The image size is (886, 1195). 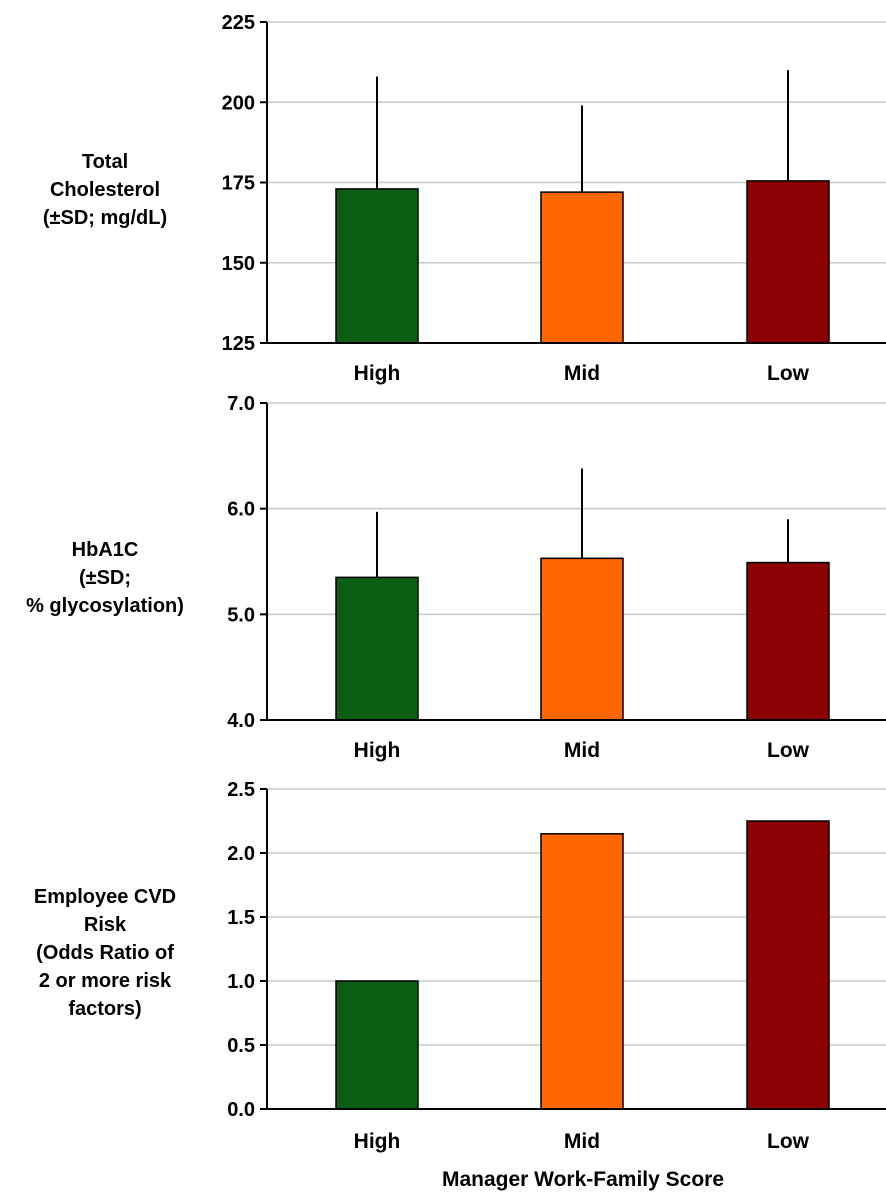 What do you see at coordinates (241, 721) in the screenshot?
I see `y-tick-label: 4.0` at bounding box center [241, 721].